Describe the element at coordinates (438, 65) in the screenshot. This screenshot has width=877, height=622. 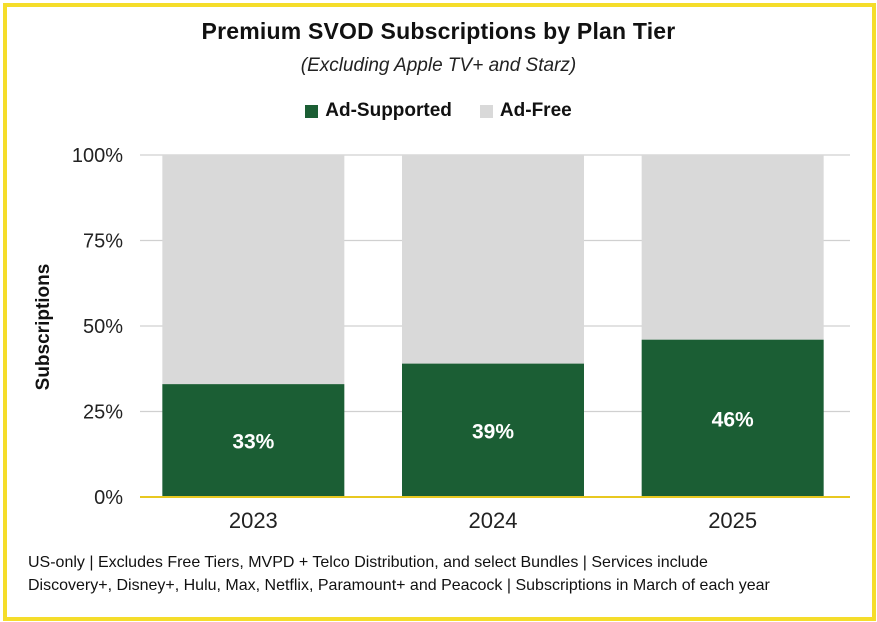
I see `chart-subtitle: (Excluding Apple TV+ and Starz)` at that location.